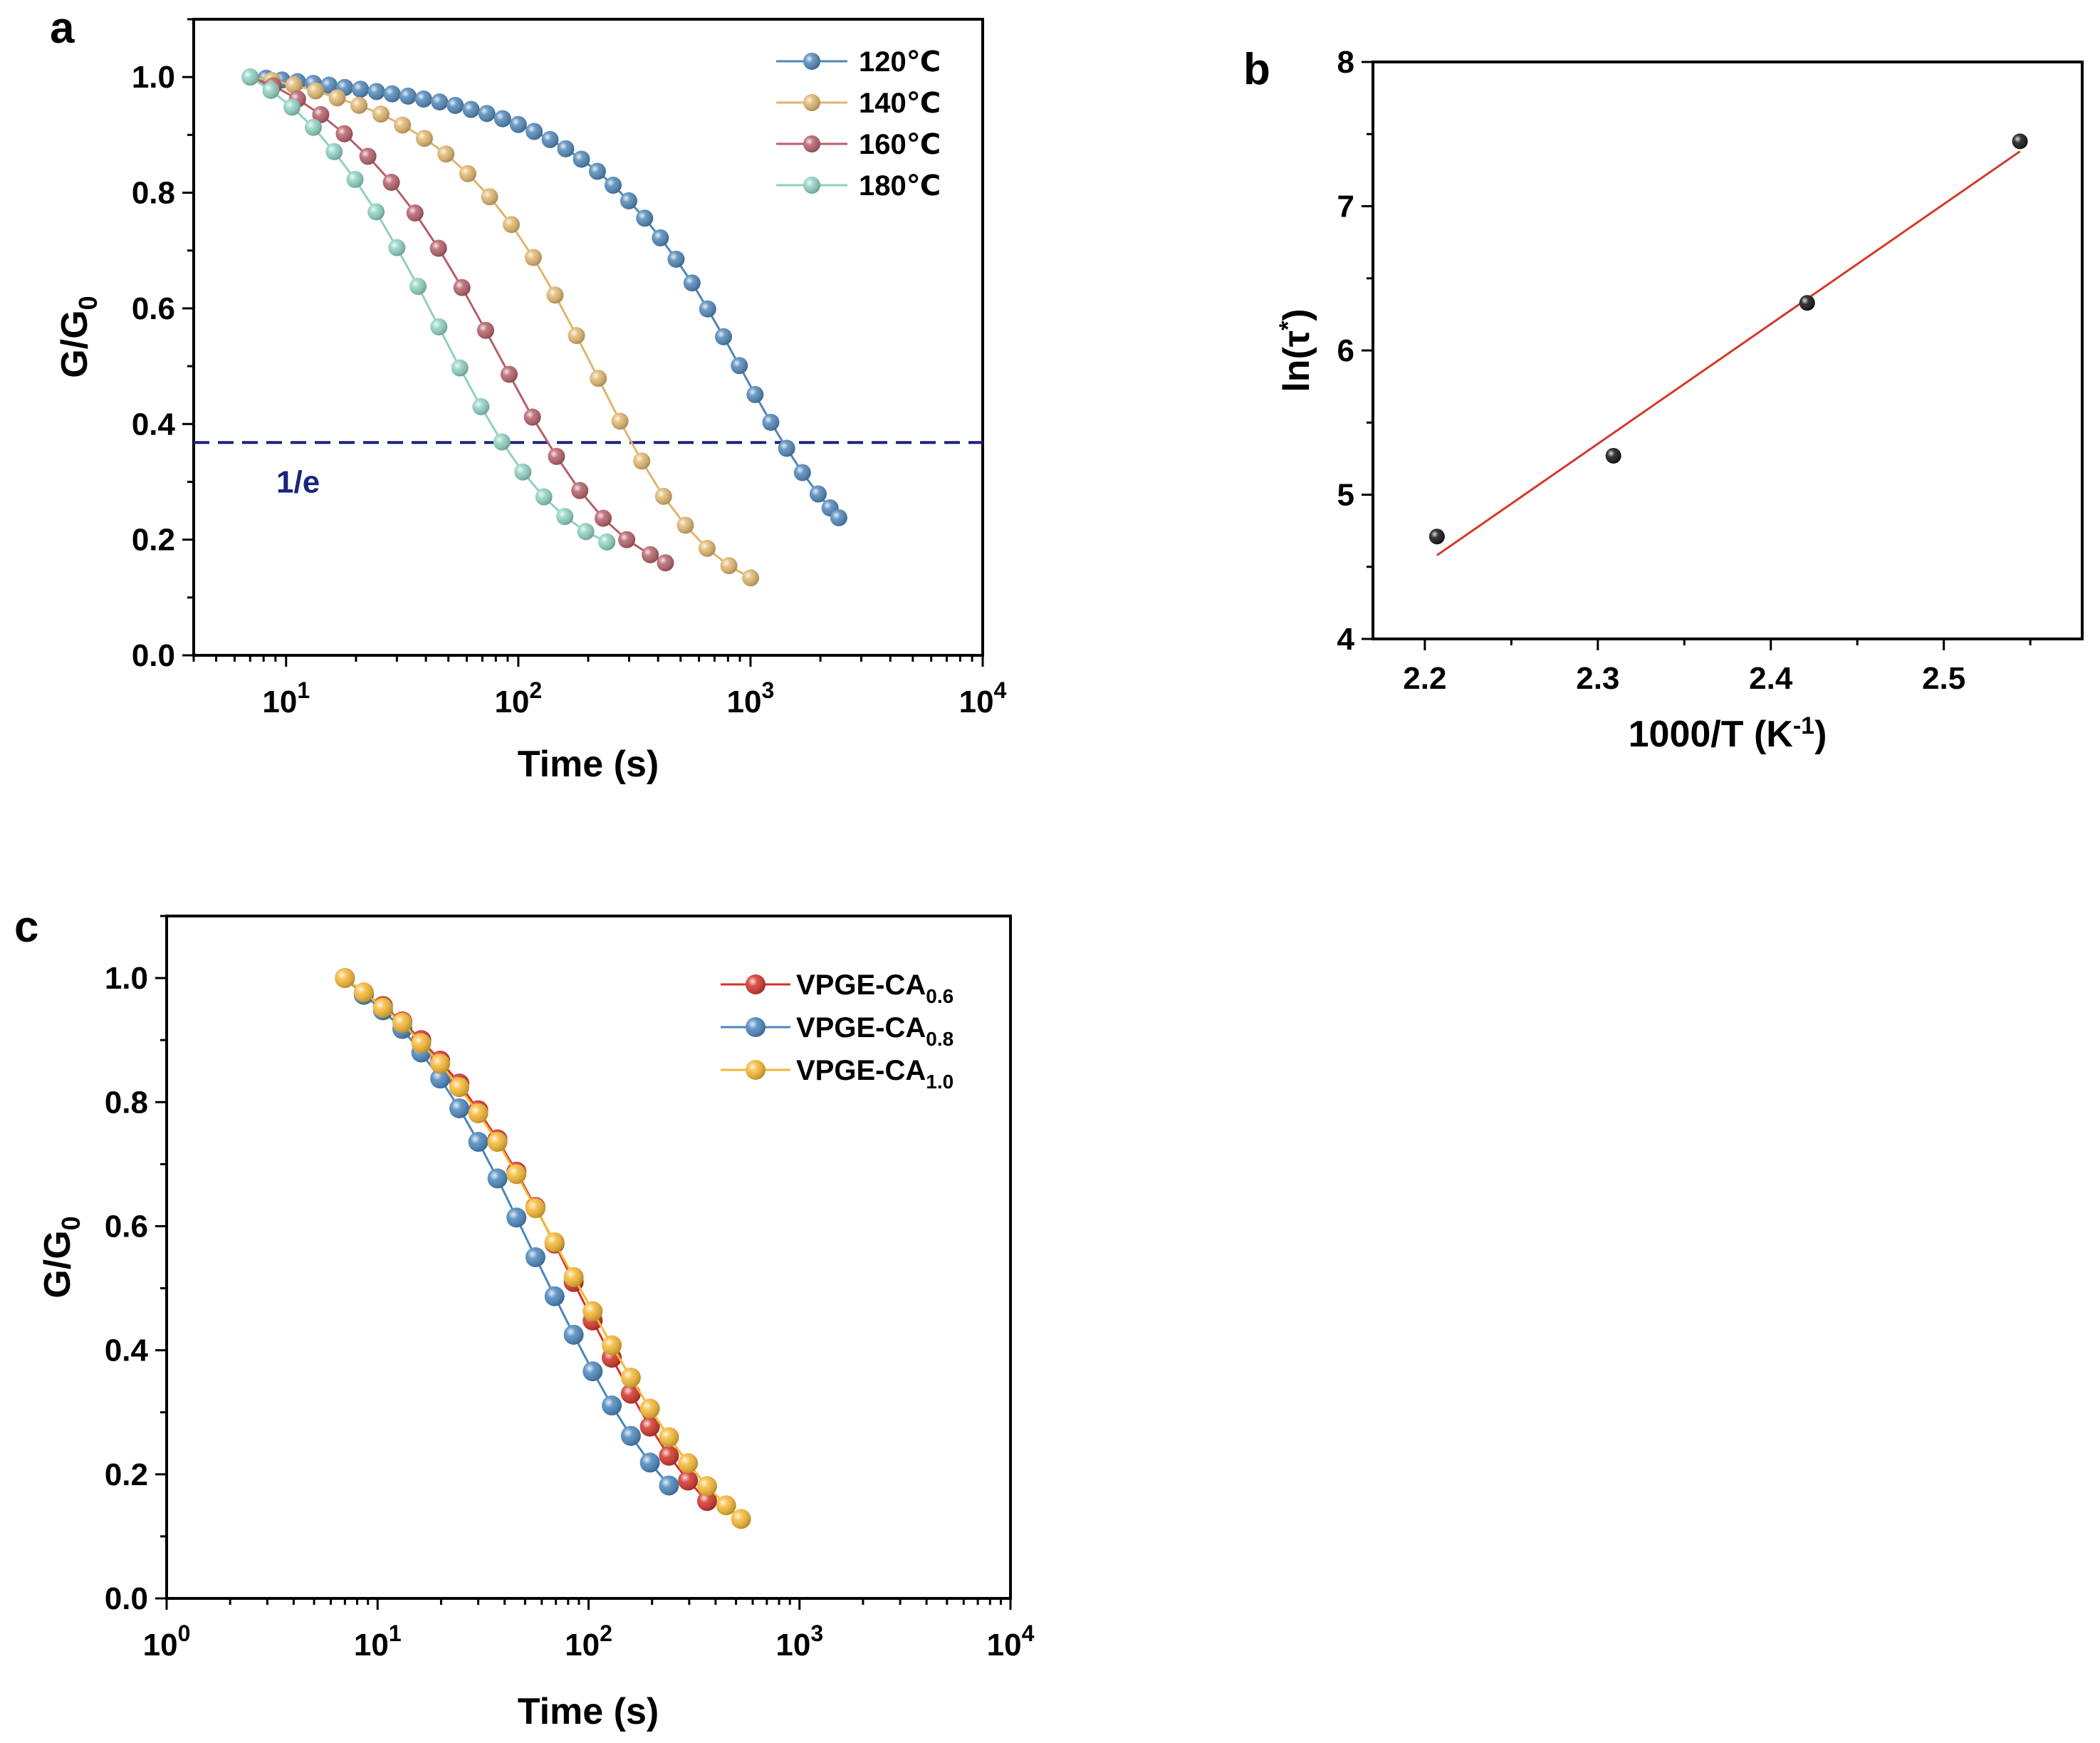 Image resolution: width=2100 pixels, height=1743 pixels. I want to click on panel-c-legend-label: VPGE-CA0.8, so click(875, 1031).